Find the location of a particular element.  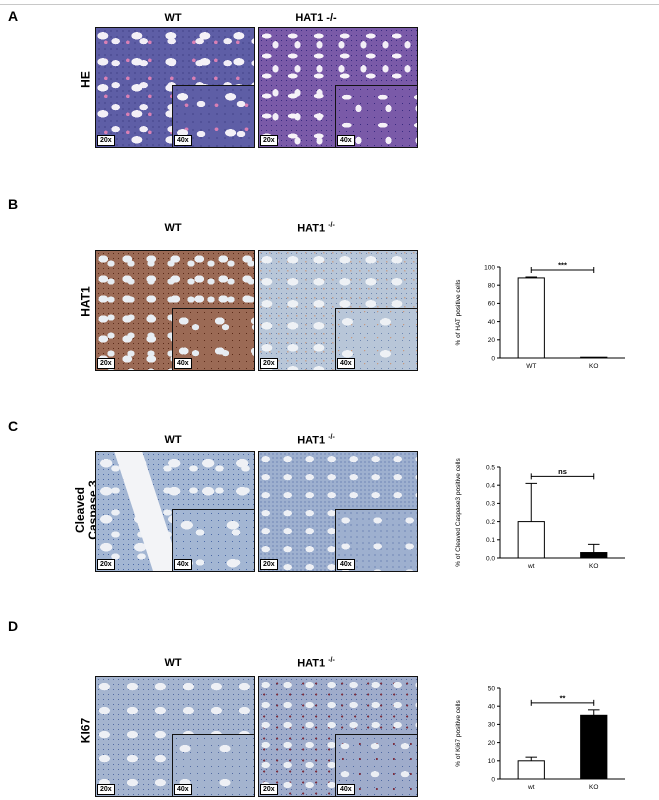

panel-d-ko-mag-high: 40x is located at coordinates (346, 789).